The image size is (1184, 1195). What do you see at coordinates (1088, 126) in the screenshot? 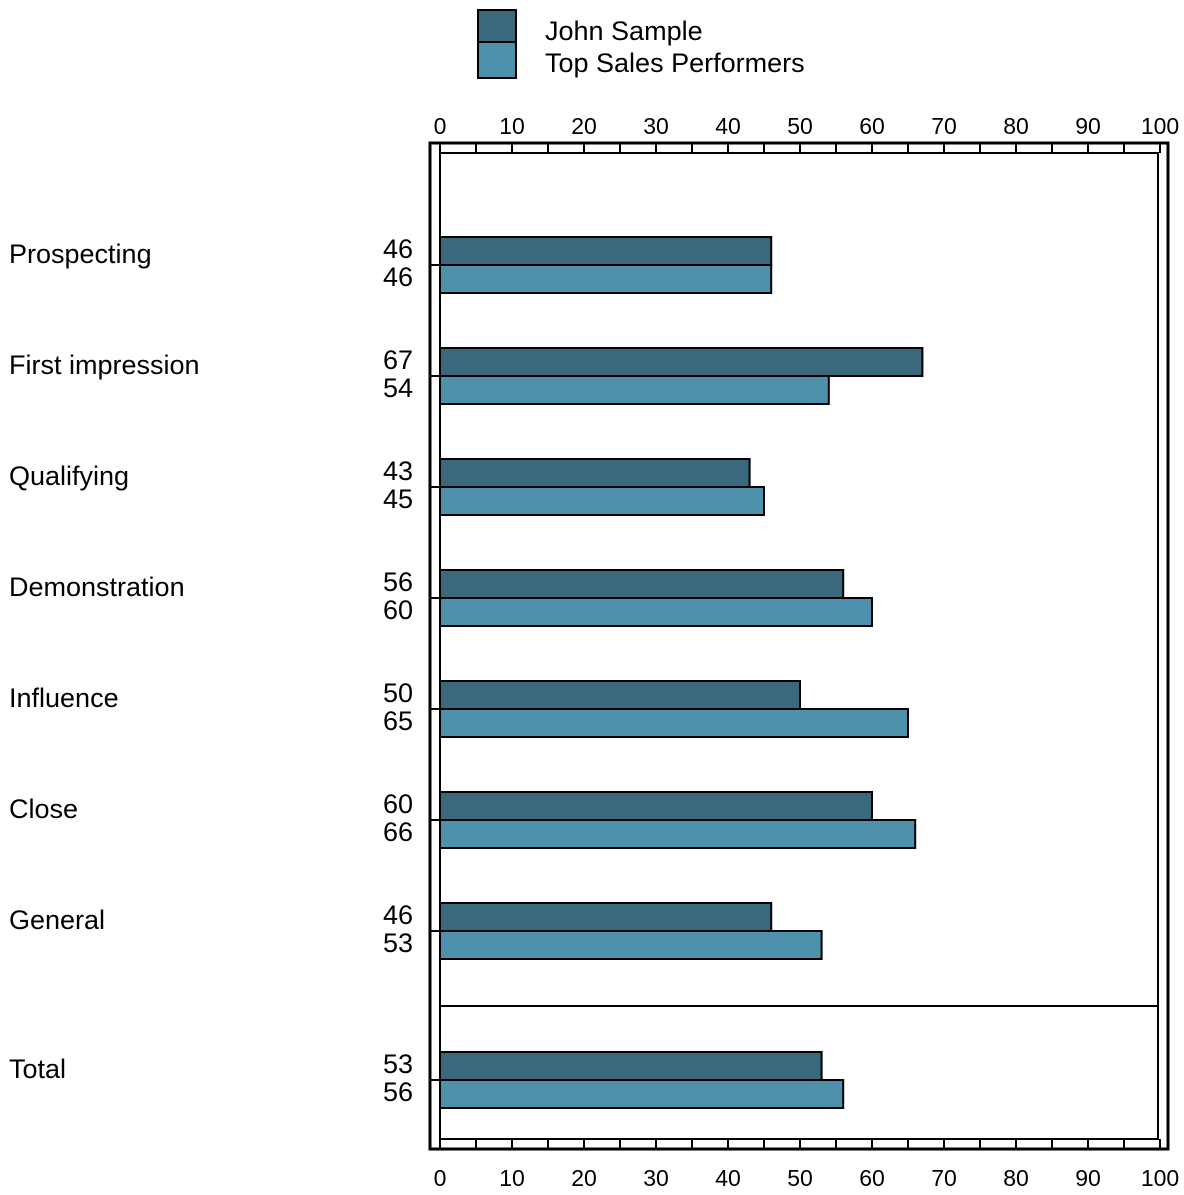
I see `x-tick-label-top: 90` at bounding box center [1088, 126].